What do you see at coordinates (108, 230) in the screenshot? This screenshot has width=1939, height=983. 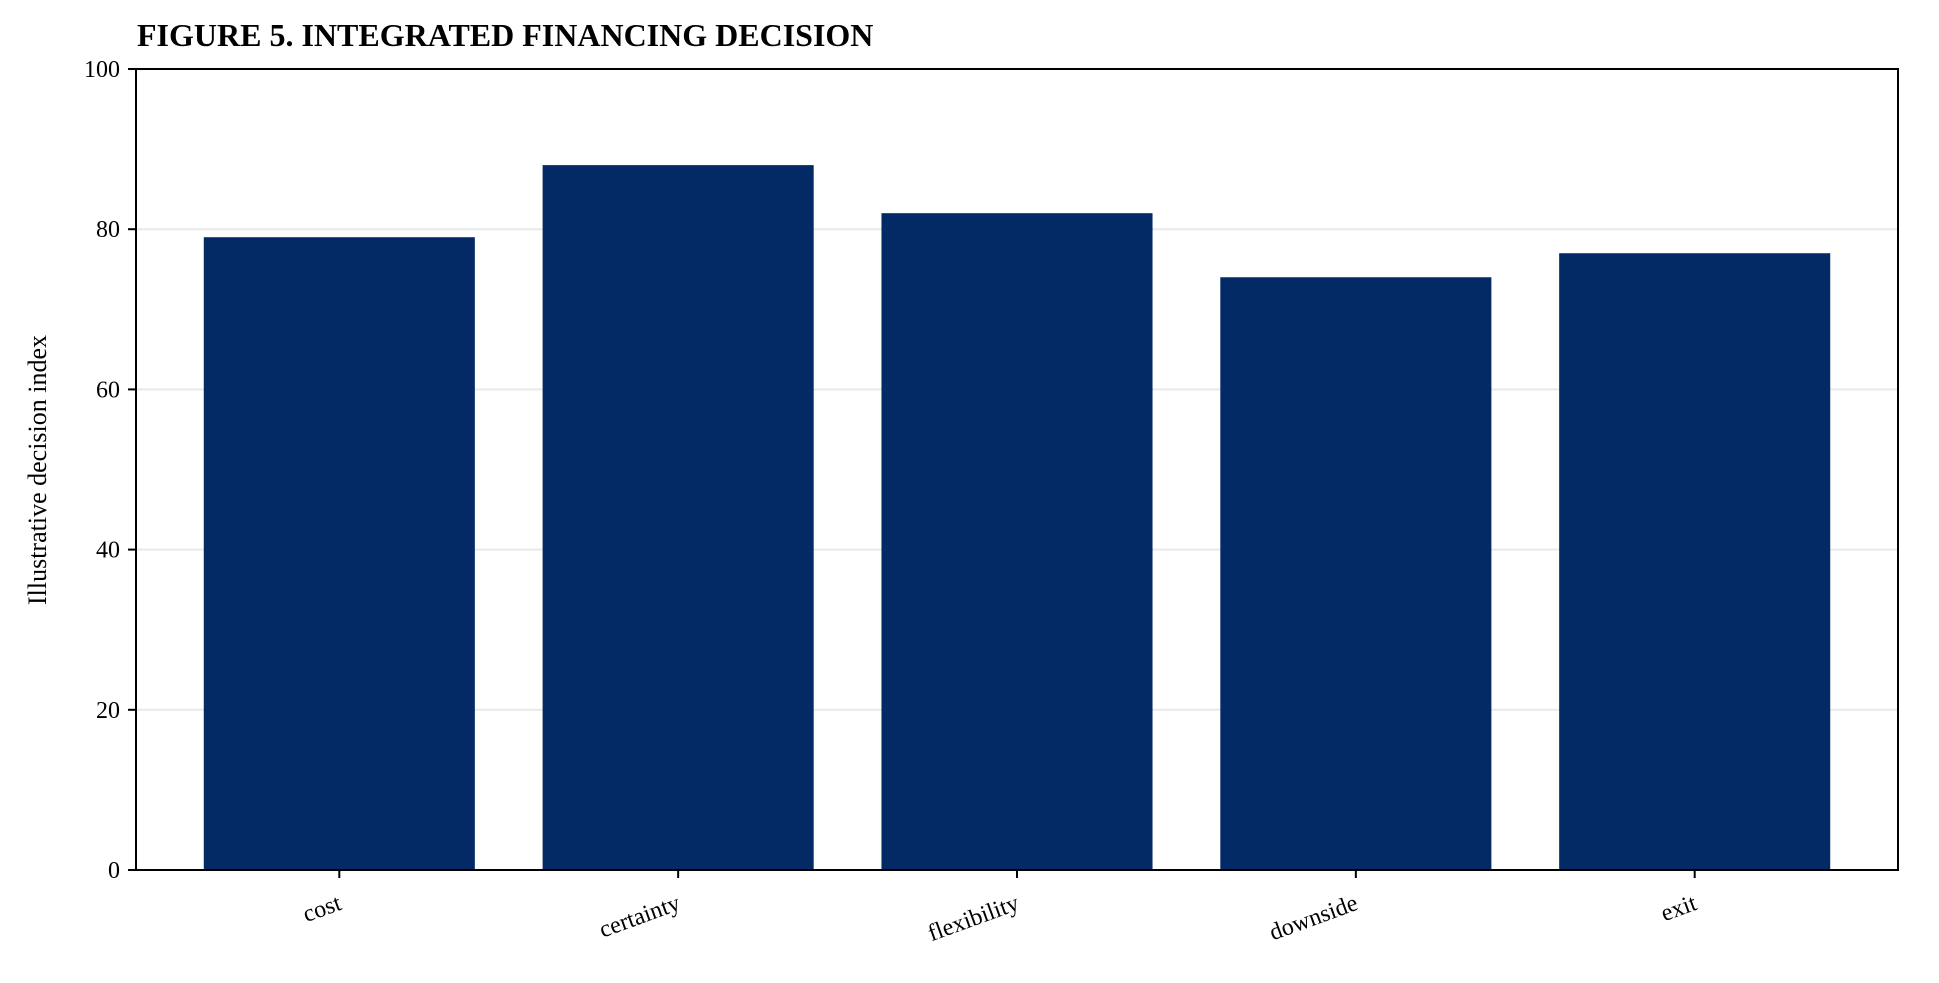 I see `y-tick-label: 80` at bounding box center [108, 230].